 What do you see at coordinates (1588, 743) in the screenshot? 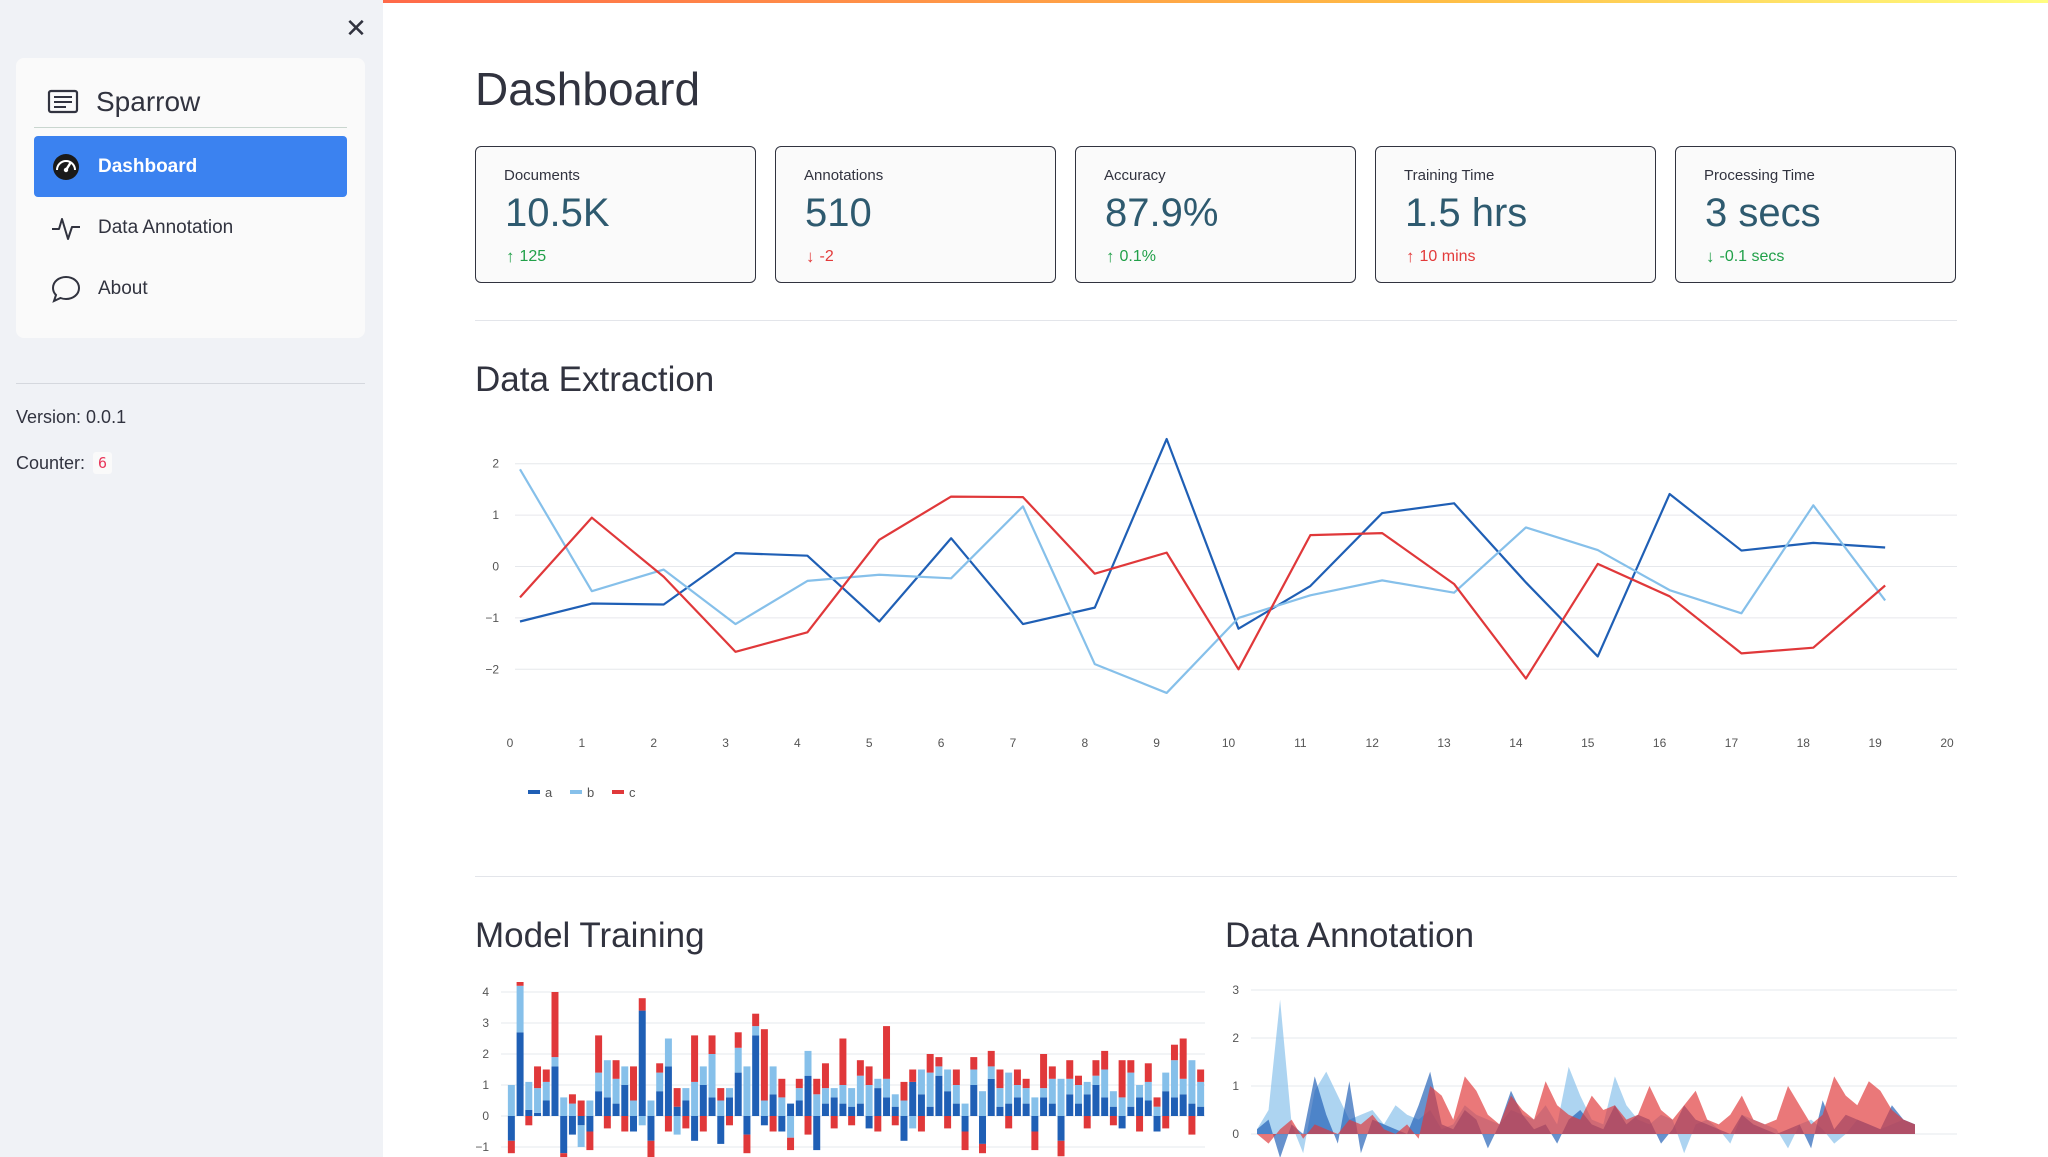
I see `x-tick-label: 15` at bounding box center [1588, 743].